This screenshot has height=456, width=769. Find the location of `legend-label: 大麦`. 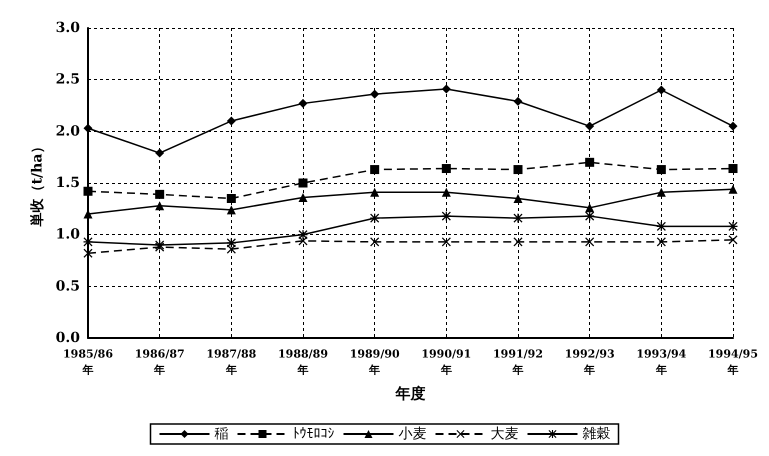

legend-label: 大麦 is located at coordinates (504, 434).